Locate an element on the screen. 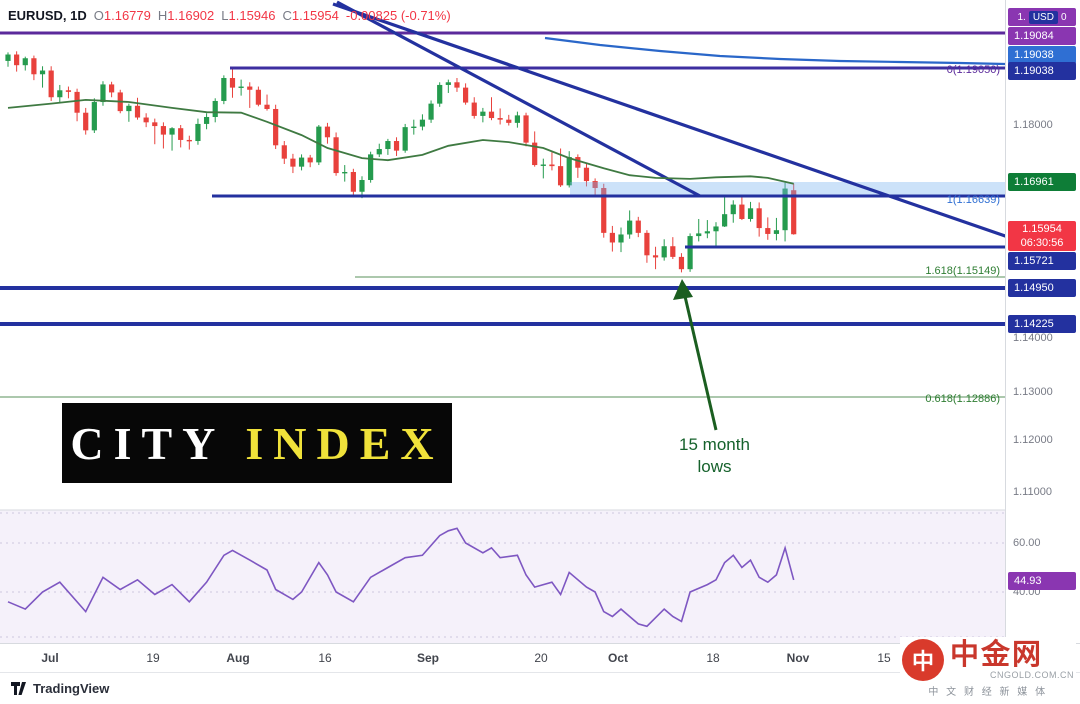  tradingview-logo: TradingView is located at coordinates (59, 688).